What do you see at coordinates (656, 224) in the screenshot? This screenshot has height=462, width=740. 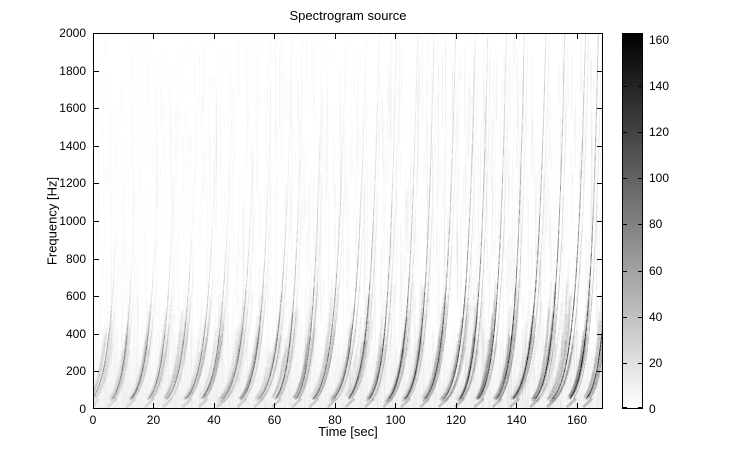 I see `colorbar-tick-label: 80` at bounding box center [656, 224].